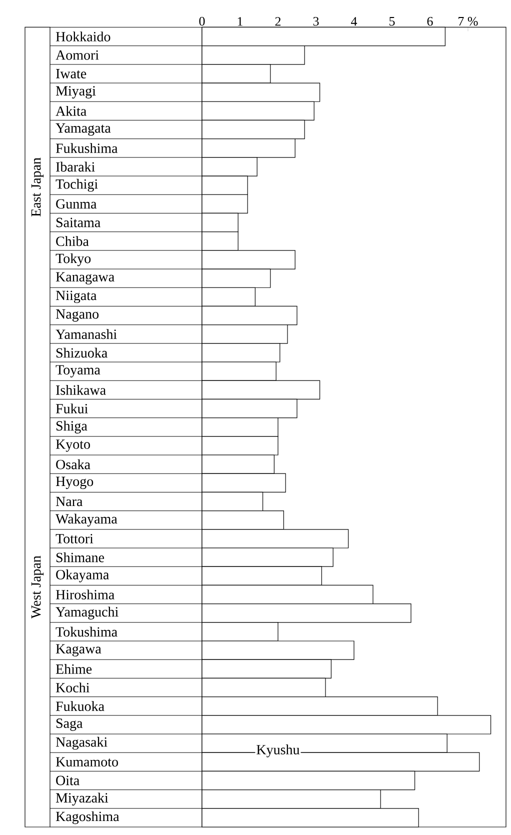 The height and width of the screenshot is (835, 511). What do you see at coordinates (87, 148) in the screenshot?
I see `y-tick-label: Fukushima` at bounding box center [87, 148].